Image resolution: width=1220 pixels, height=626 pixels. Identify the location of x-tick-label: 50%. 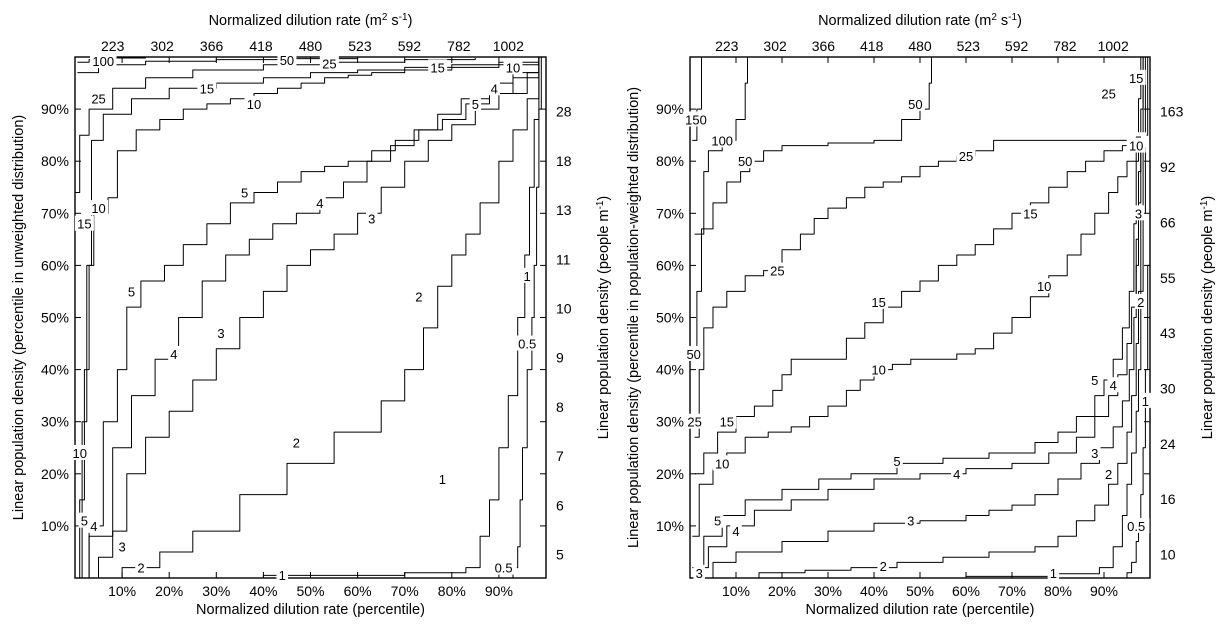
(310, 591).